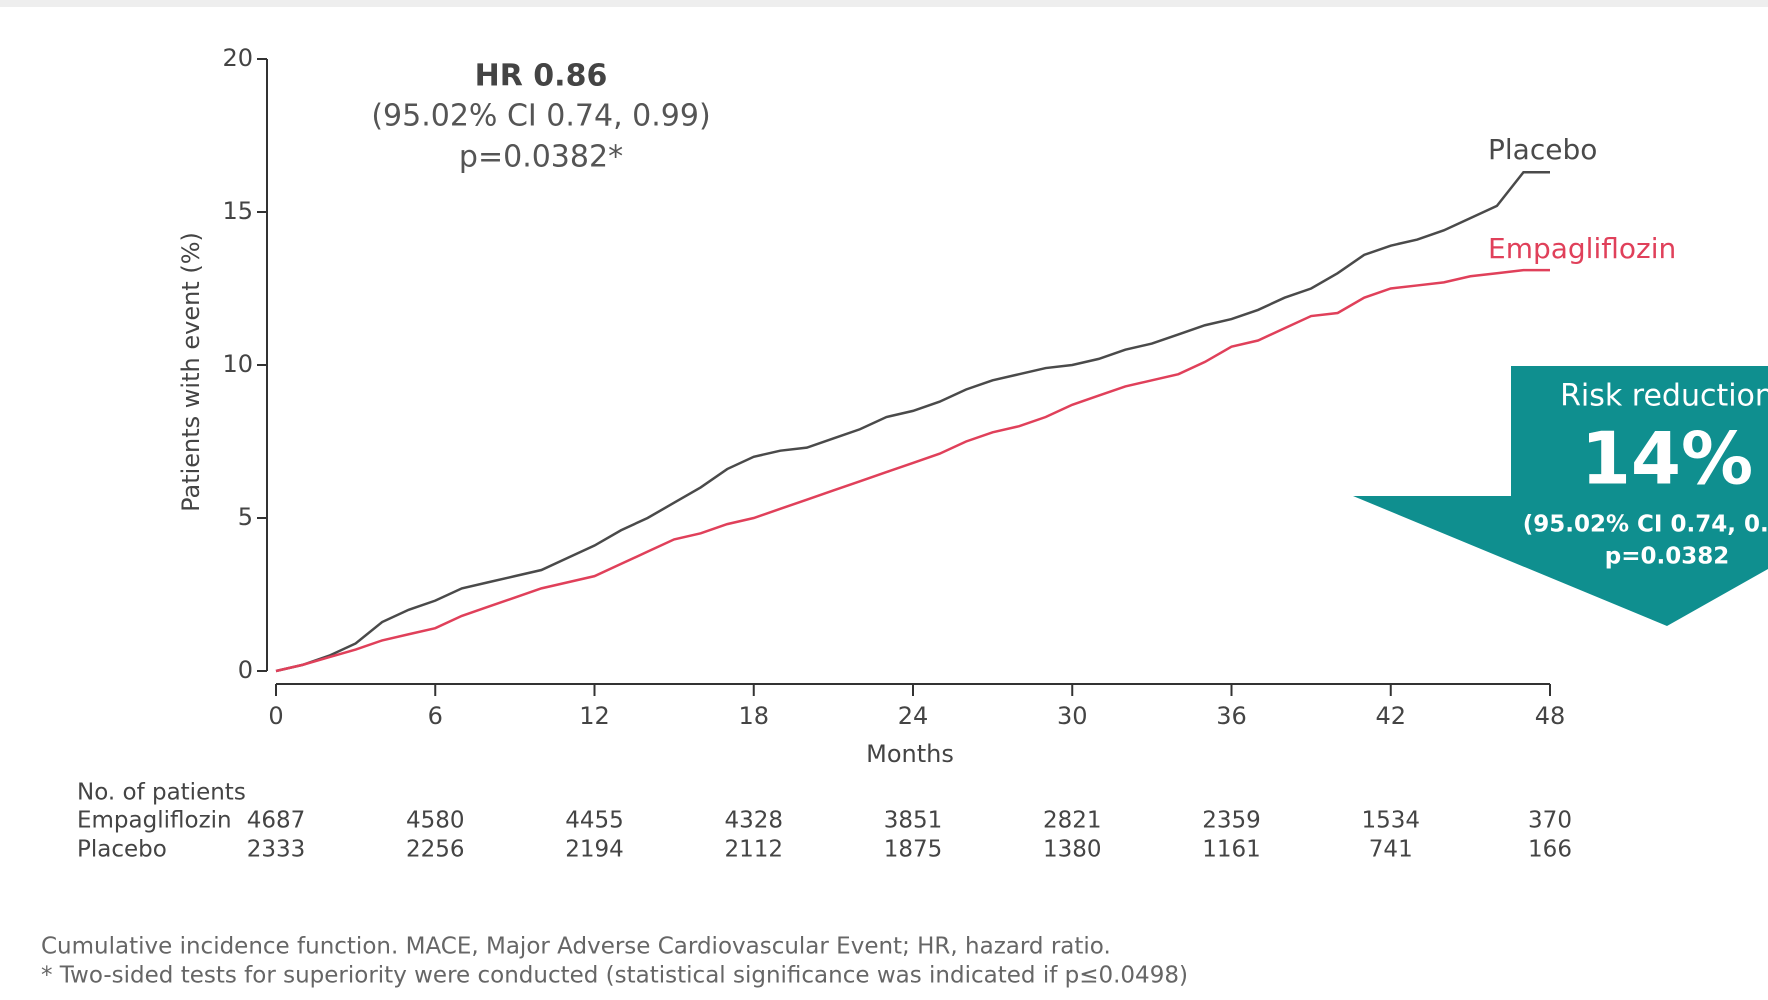 The width and height of the screenshot is (1768, 1000). I want to click on y-tick-label: 0, so click(245, 670).